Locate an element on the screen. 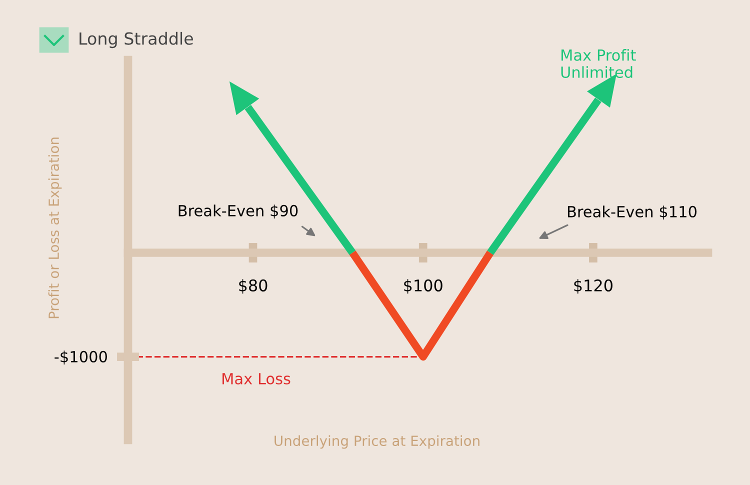 This screenshot has width=750, height=485. y-axis-title: Profit or Loss at Expiration is located at coordinates (55, 228).